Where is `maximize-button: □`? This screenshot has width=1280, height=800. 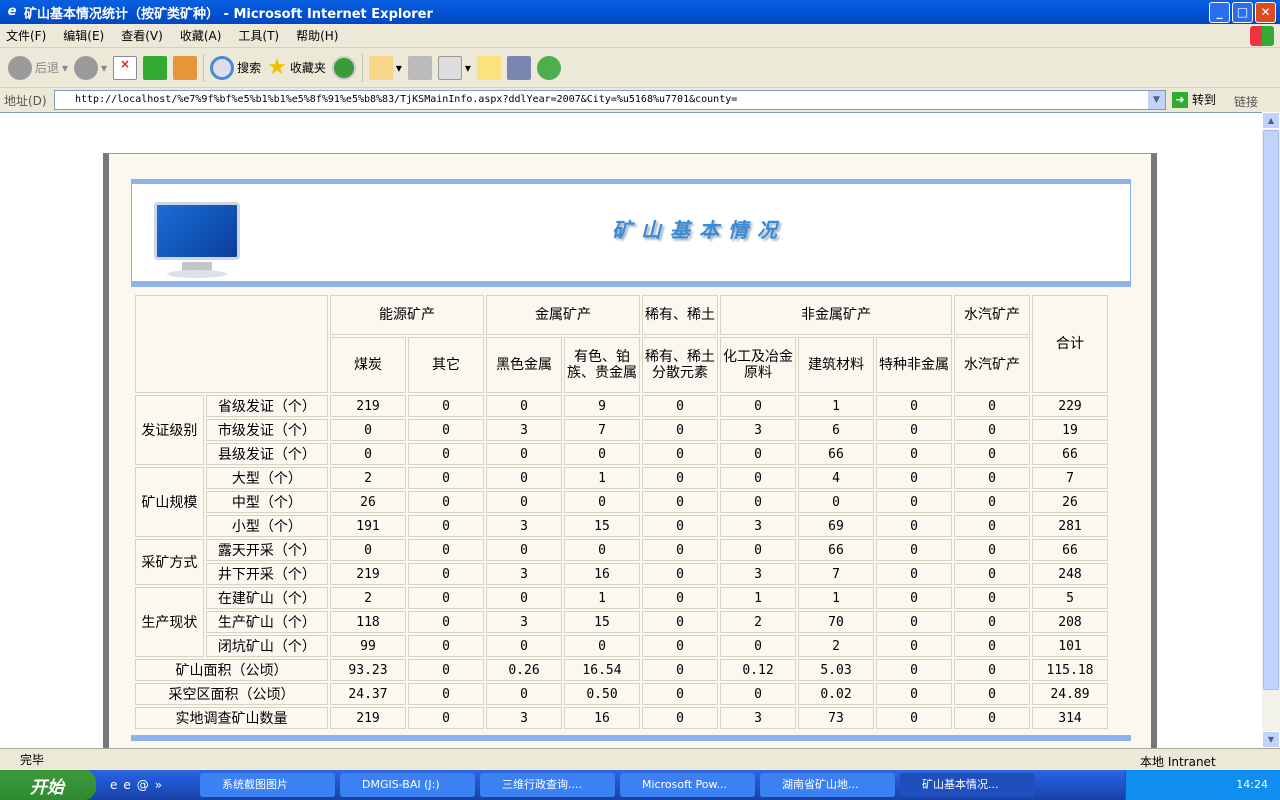
maximize-button: □ is located at coordinates (1242, 12).